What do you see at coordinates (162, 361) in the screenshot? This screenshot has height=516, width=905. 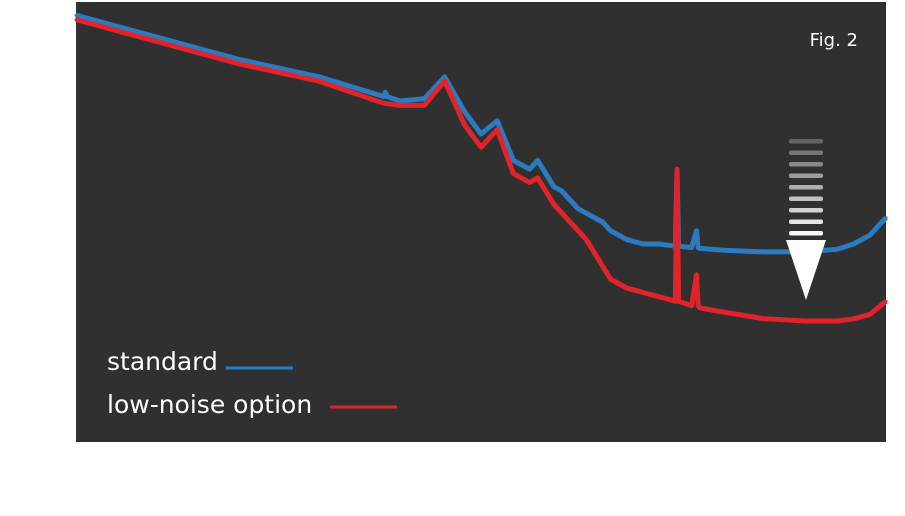 I see `legend-label-standard: standard` at bounding box center [162, 361].